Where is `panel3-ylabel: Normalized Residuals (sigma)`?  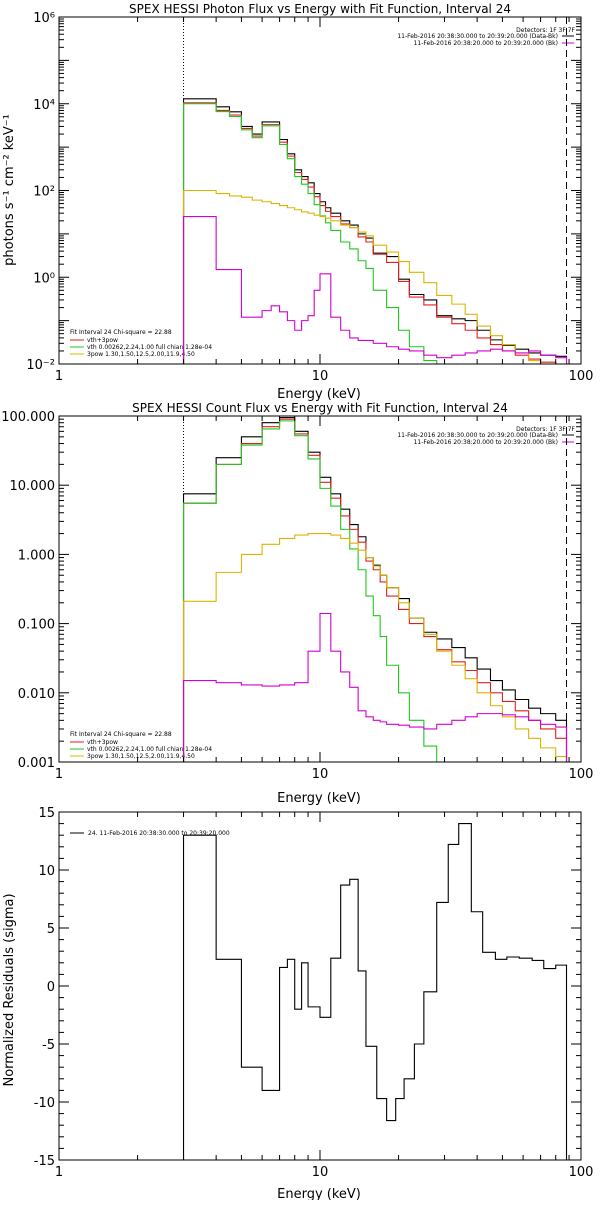
panel3-ylabel: Normalized Residuals (sigma) is located at coordinates (9, 989).